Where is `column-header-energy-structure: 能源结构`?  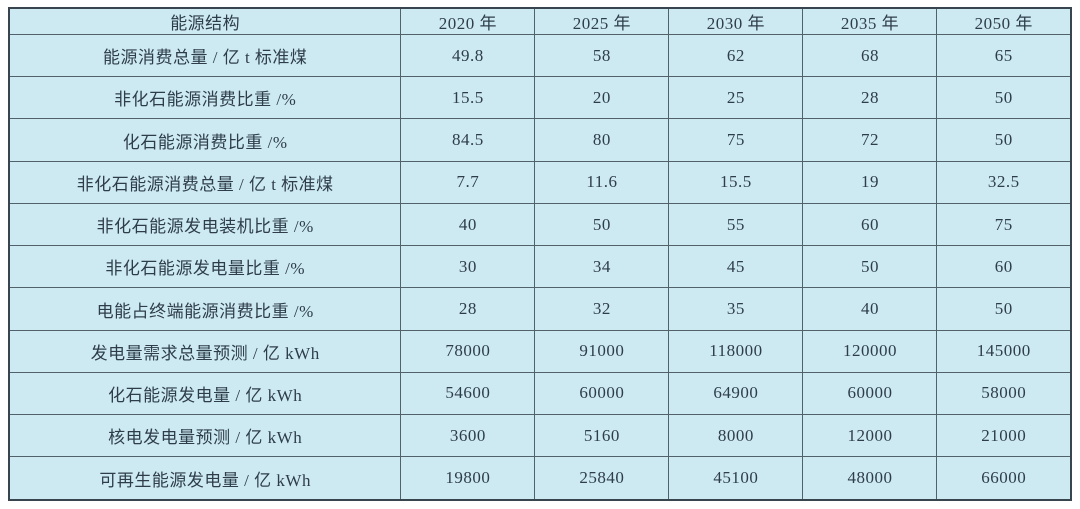 column-header-energy-structure: 能源结构 is located at coordinates (205, 21).